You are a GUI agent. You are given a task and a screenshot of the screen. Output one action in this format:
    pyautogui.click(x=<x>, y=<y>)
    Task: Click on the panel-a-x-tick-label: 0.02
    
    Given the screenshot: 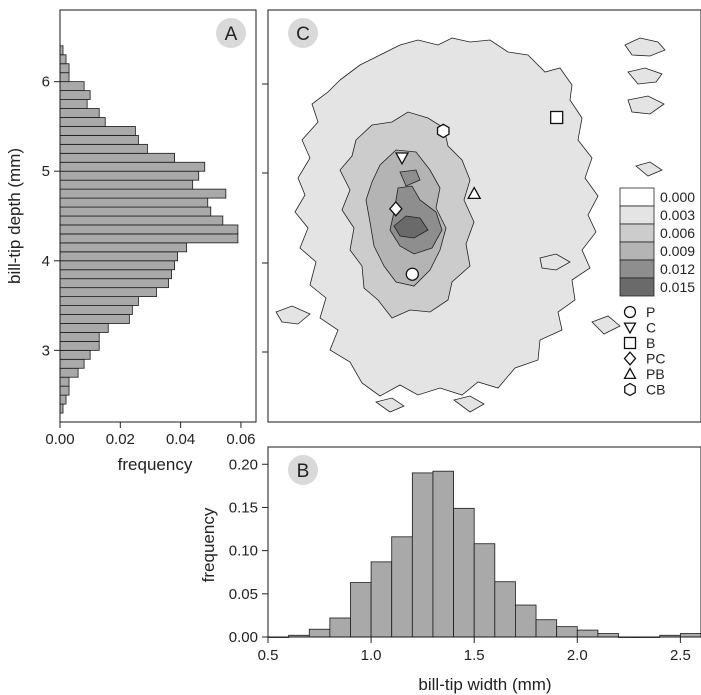 What is the action you would take?
    pyautogui.click(x=120, y=439)
    